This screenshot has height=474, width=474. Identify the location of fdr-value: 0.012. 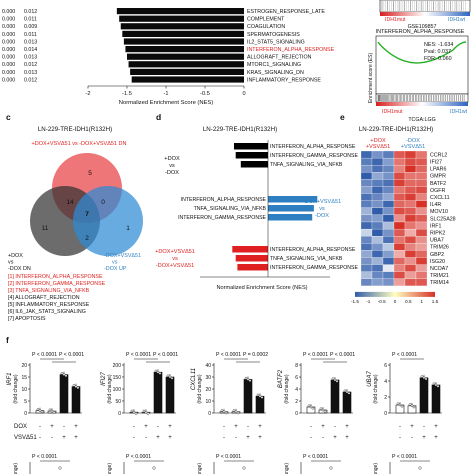
(30, 65).